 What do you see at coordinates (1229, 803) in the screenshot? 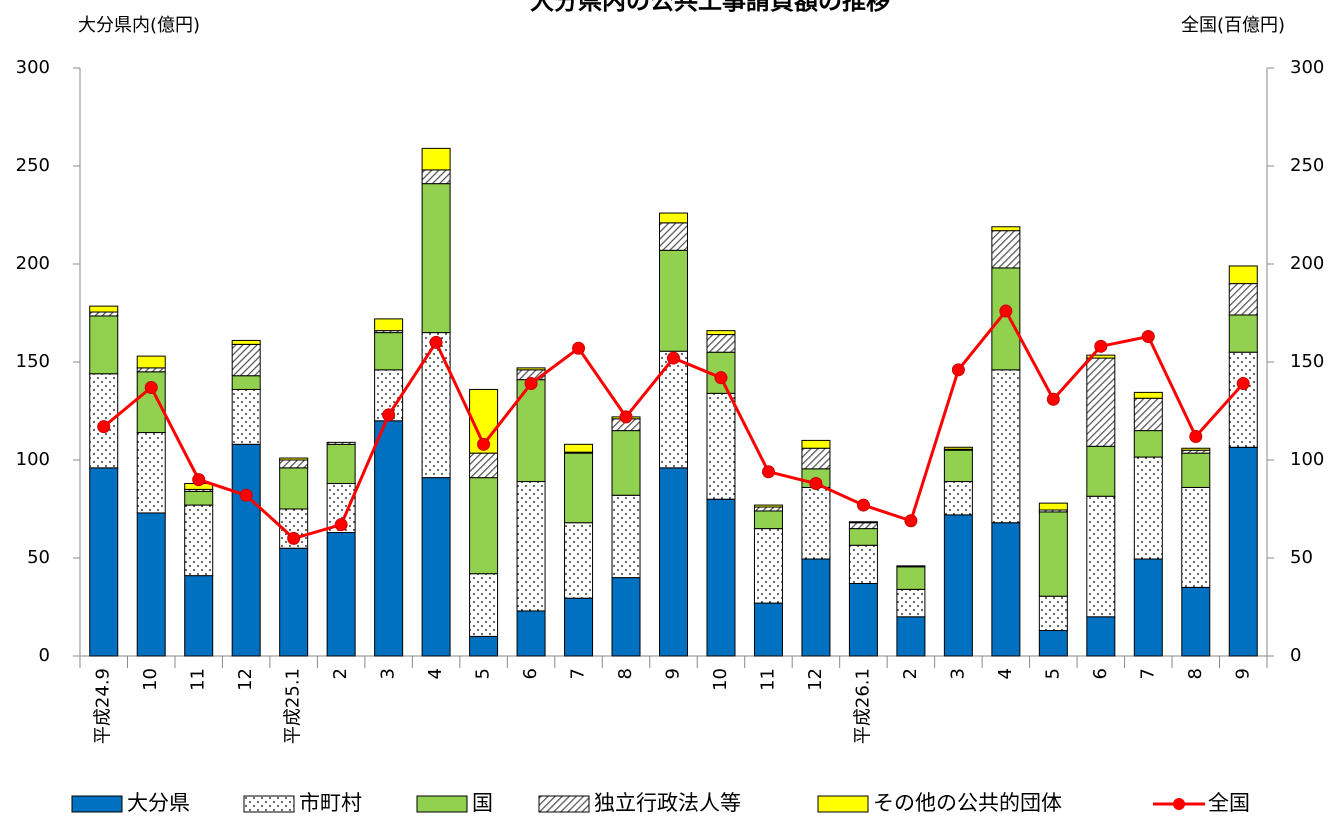
I see `legend-label: 全国` at bounding box center [1229, 803].